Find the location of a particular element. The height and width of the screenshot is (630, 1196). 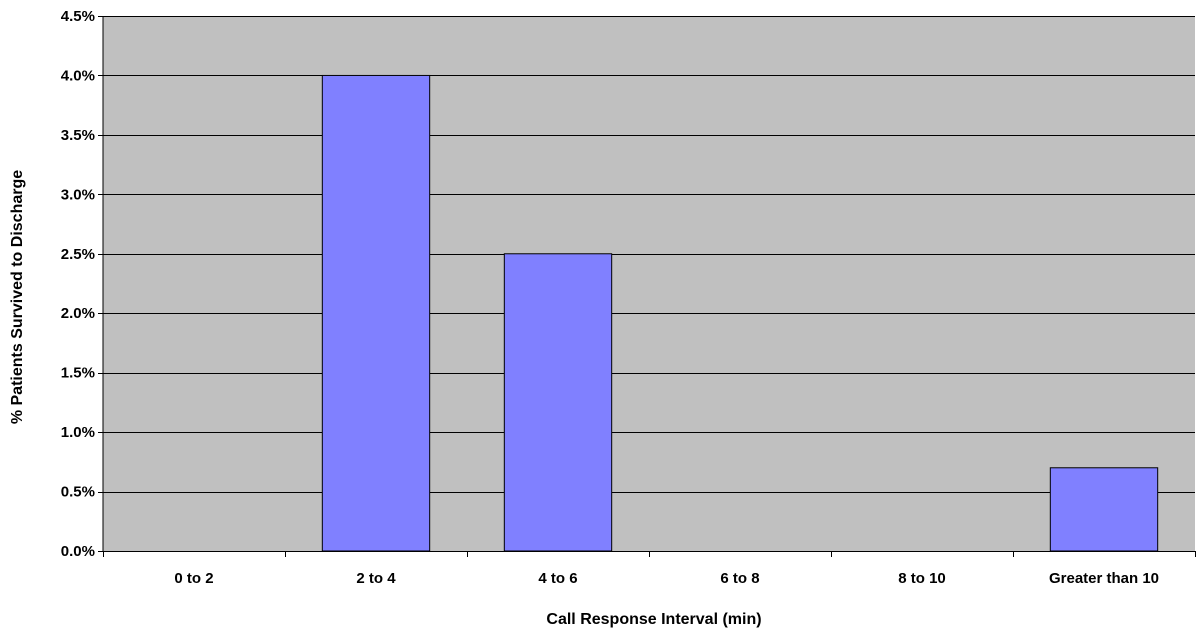

y-tick-label: 4.0% is located at coordinates (78, 75).